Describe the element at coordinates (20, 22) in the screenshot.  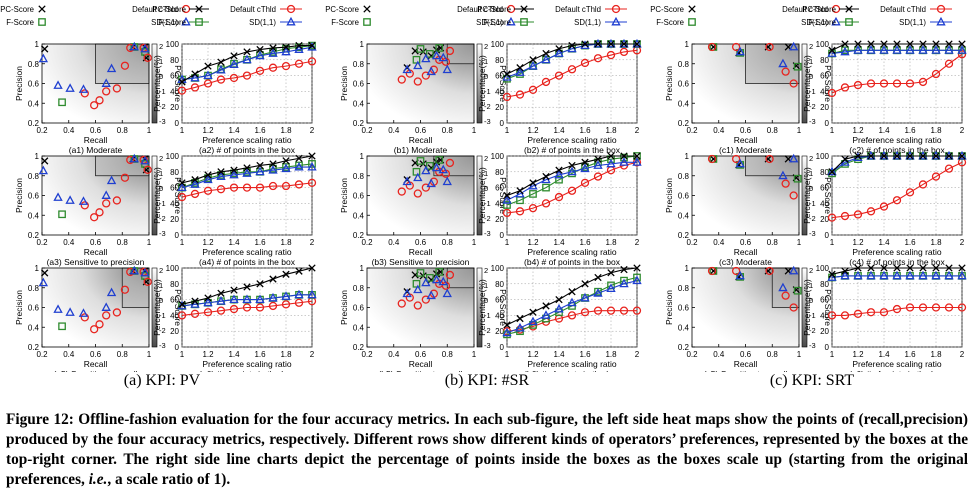
I see `legend-f-score-label: F-Score` at that location.